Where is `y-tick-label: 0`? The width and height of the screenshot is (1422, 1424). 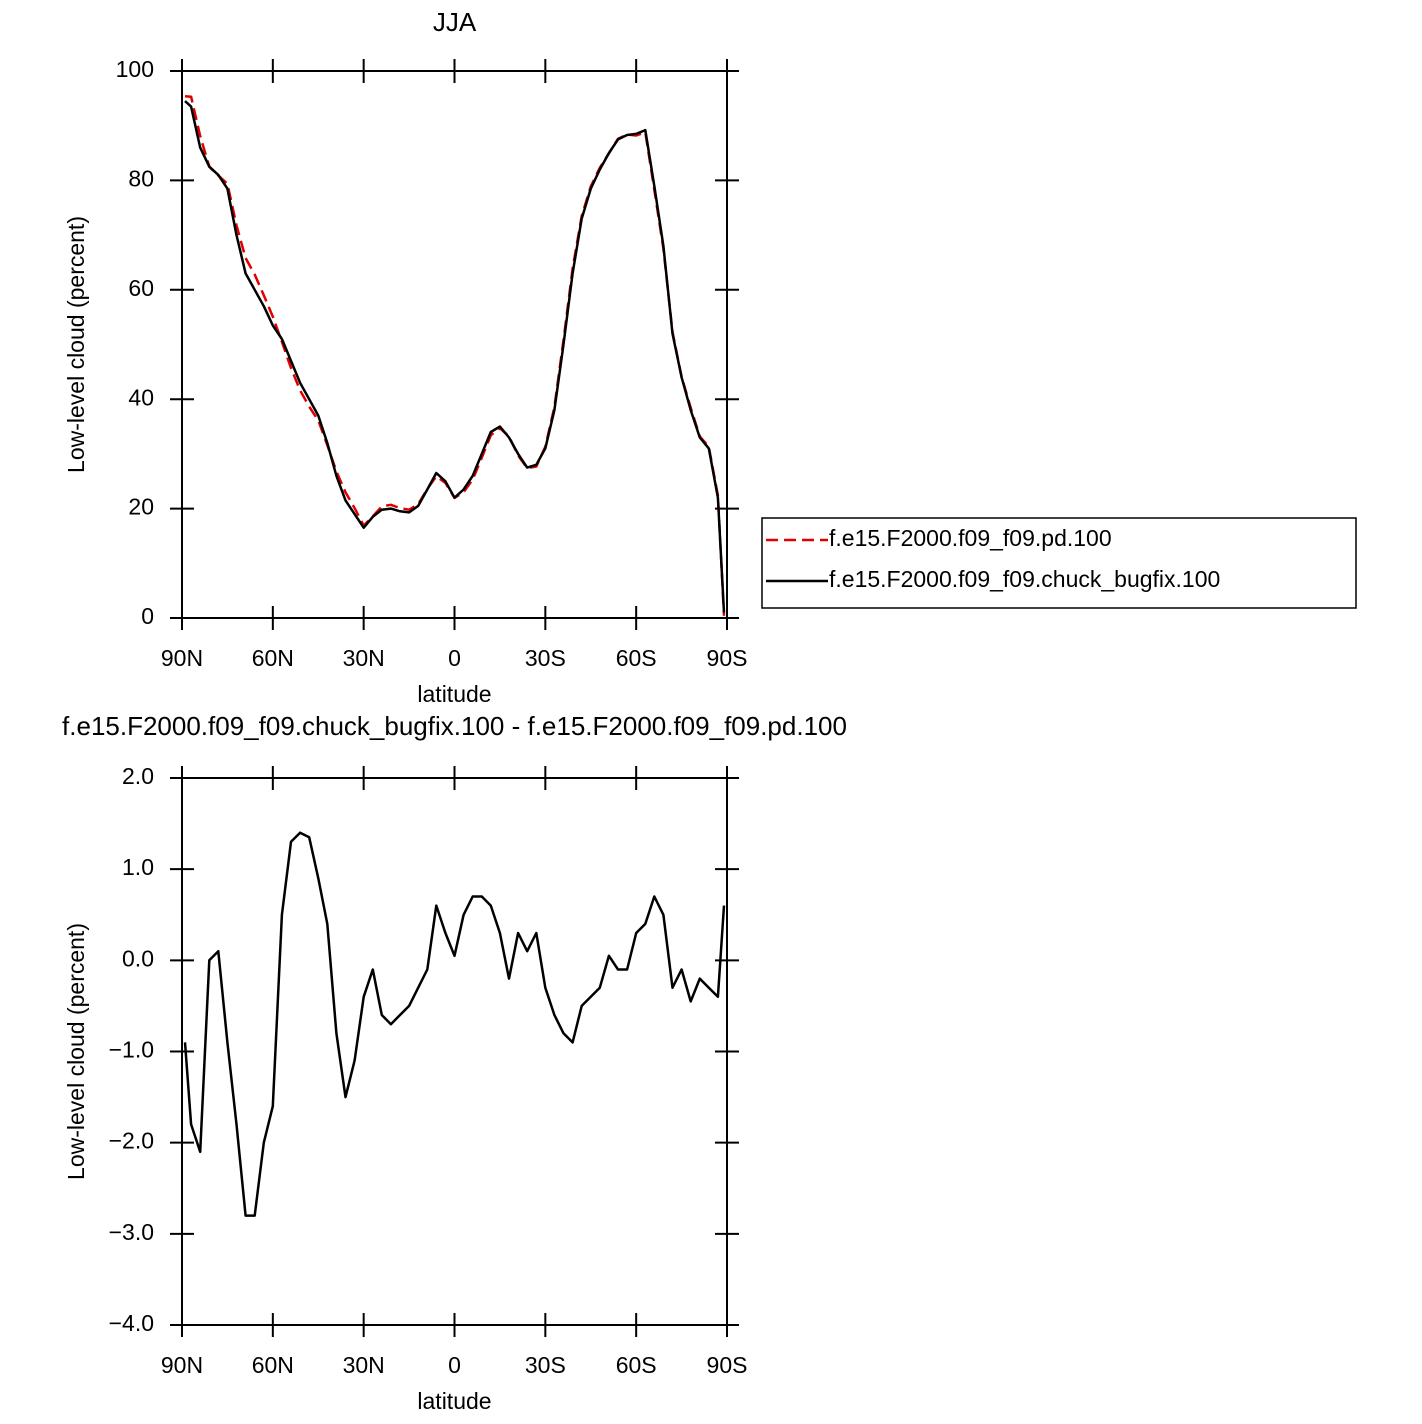 y-tick-label: 0 is located at coordinates (147, 616).